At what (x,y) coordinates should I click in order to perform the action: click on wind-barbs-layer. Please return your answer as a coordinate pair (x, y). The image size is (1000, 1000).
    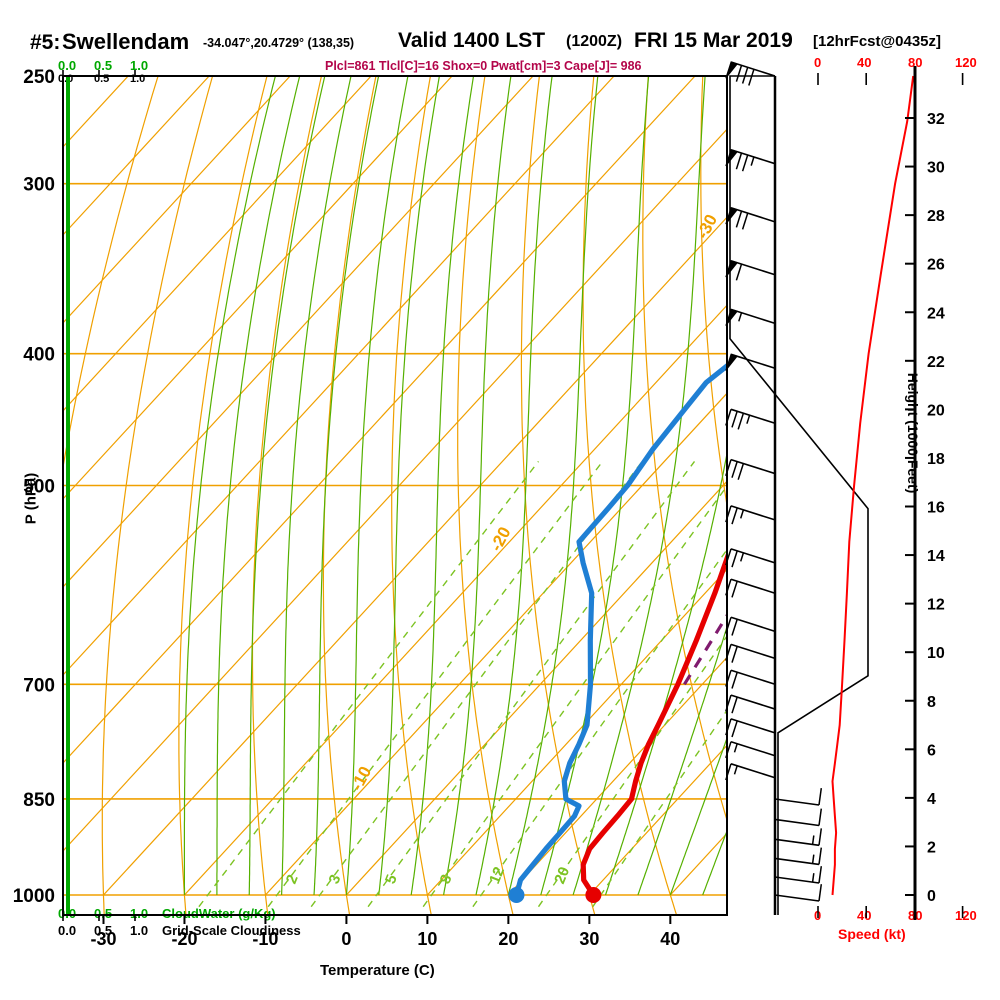
    Looking at the image, I should click on (774, 481).